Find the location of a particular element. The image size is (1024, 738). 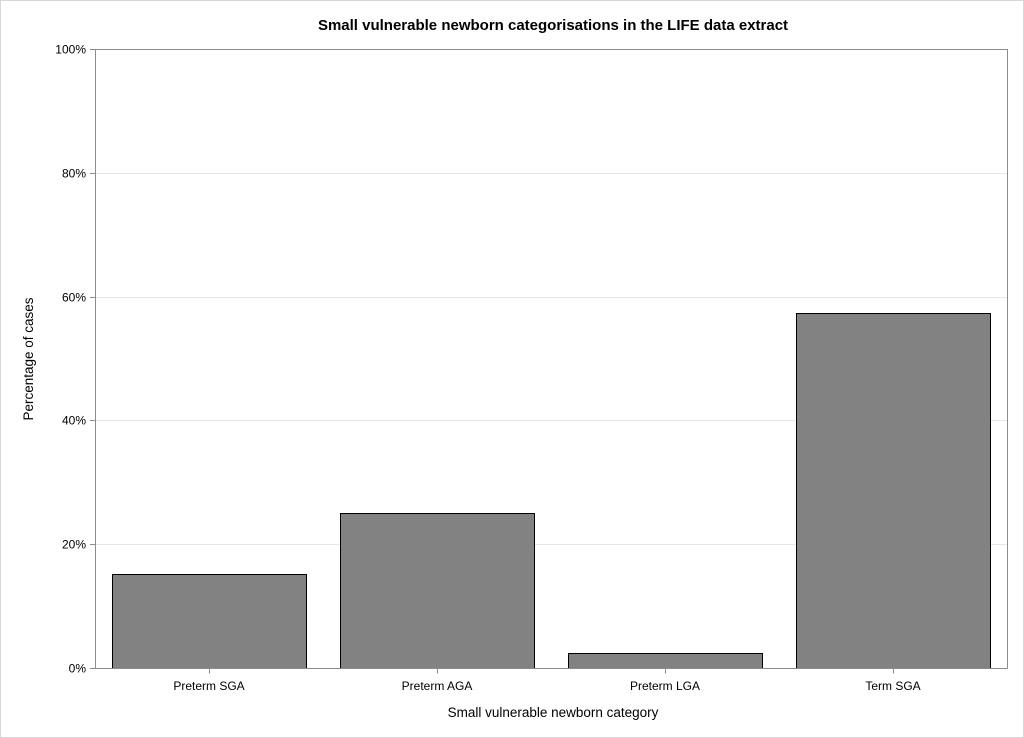

bar-preterm-lga is located at coordinates (665, 661).